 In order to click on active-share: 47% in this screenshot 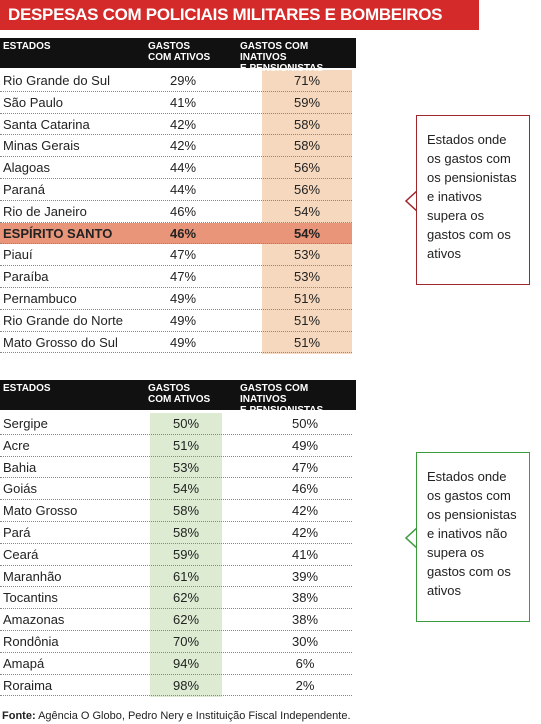, I will do `click(183, 277)`.